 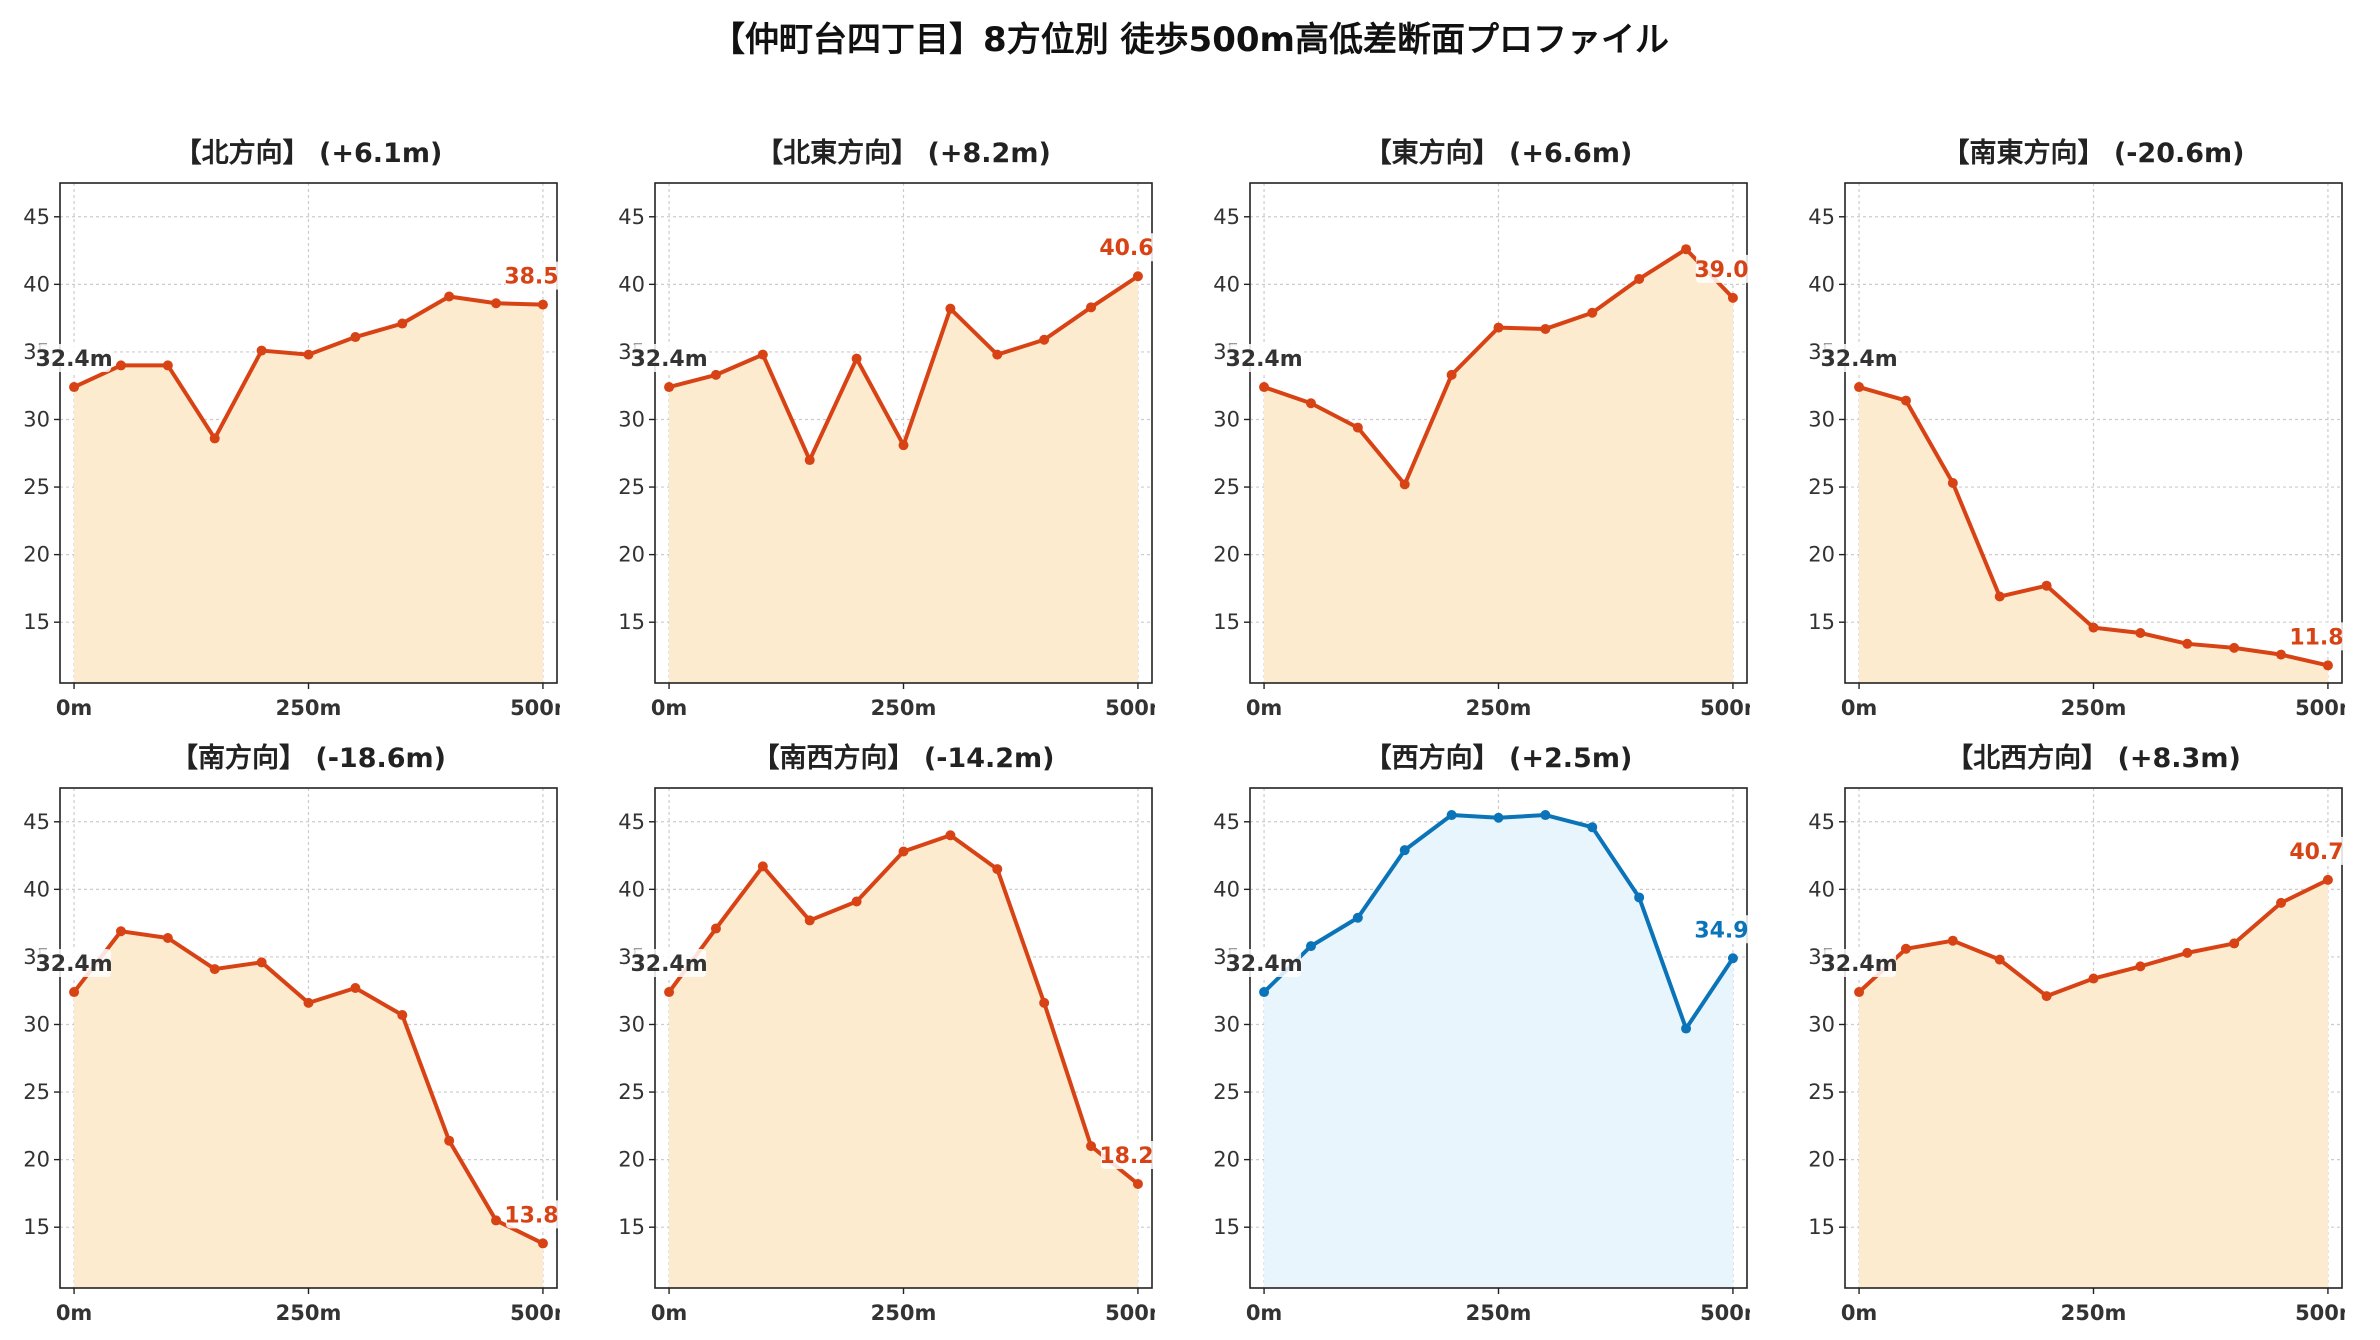 I want to click on panel-title: 【南西方向】 (-14.2m), so click(x=903, y=758).